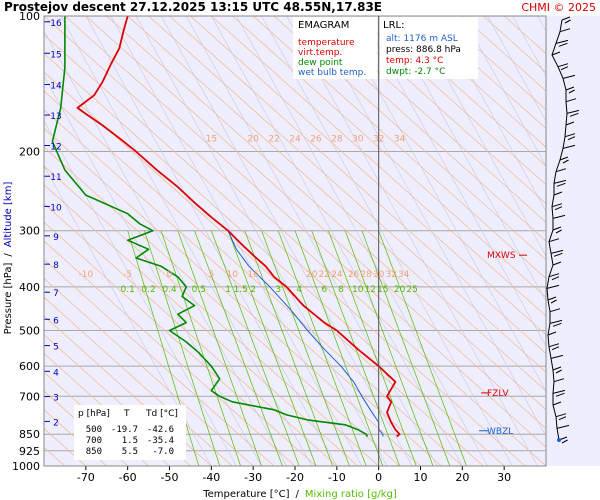  What do you see at coordinates (563, 230) in the screenshot?
I see `wind-profile` at bounding box center [563, 230].